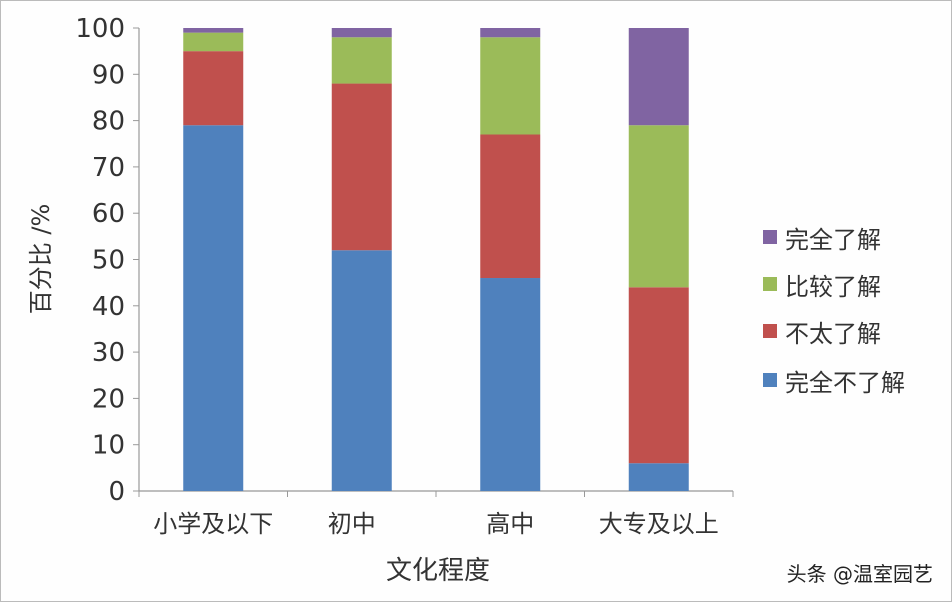 The width and height of the screenshot is (952, 602). What do you see at coordinates (213, 524) in the screenshot?
I see `x-tick-label: 小学及以下` at bounding box center [213, 524].